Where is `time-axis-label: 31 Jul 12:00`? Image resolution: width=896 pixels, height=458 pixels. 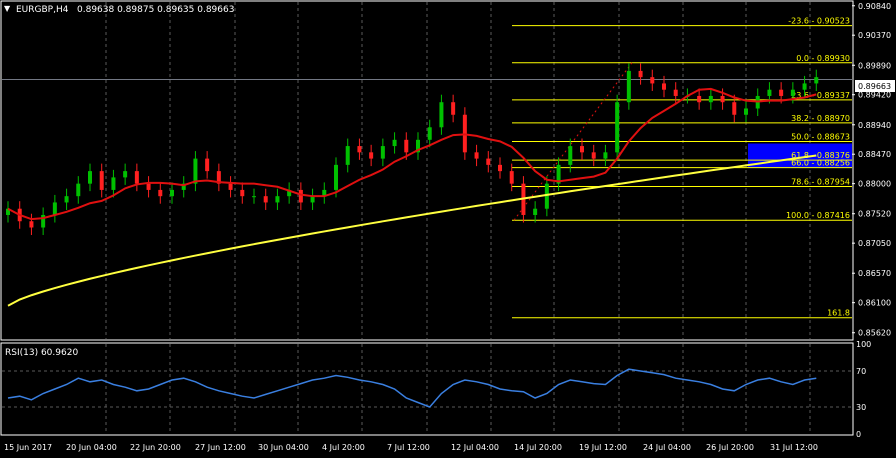
time-axis-label: 31 Jul 12:00 is located at coordinates (794, 447).